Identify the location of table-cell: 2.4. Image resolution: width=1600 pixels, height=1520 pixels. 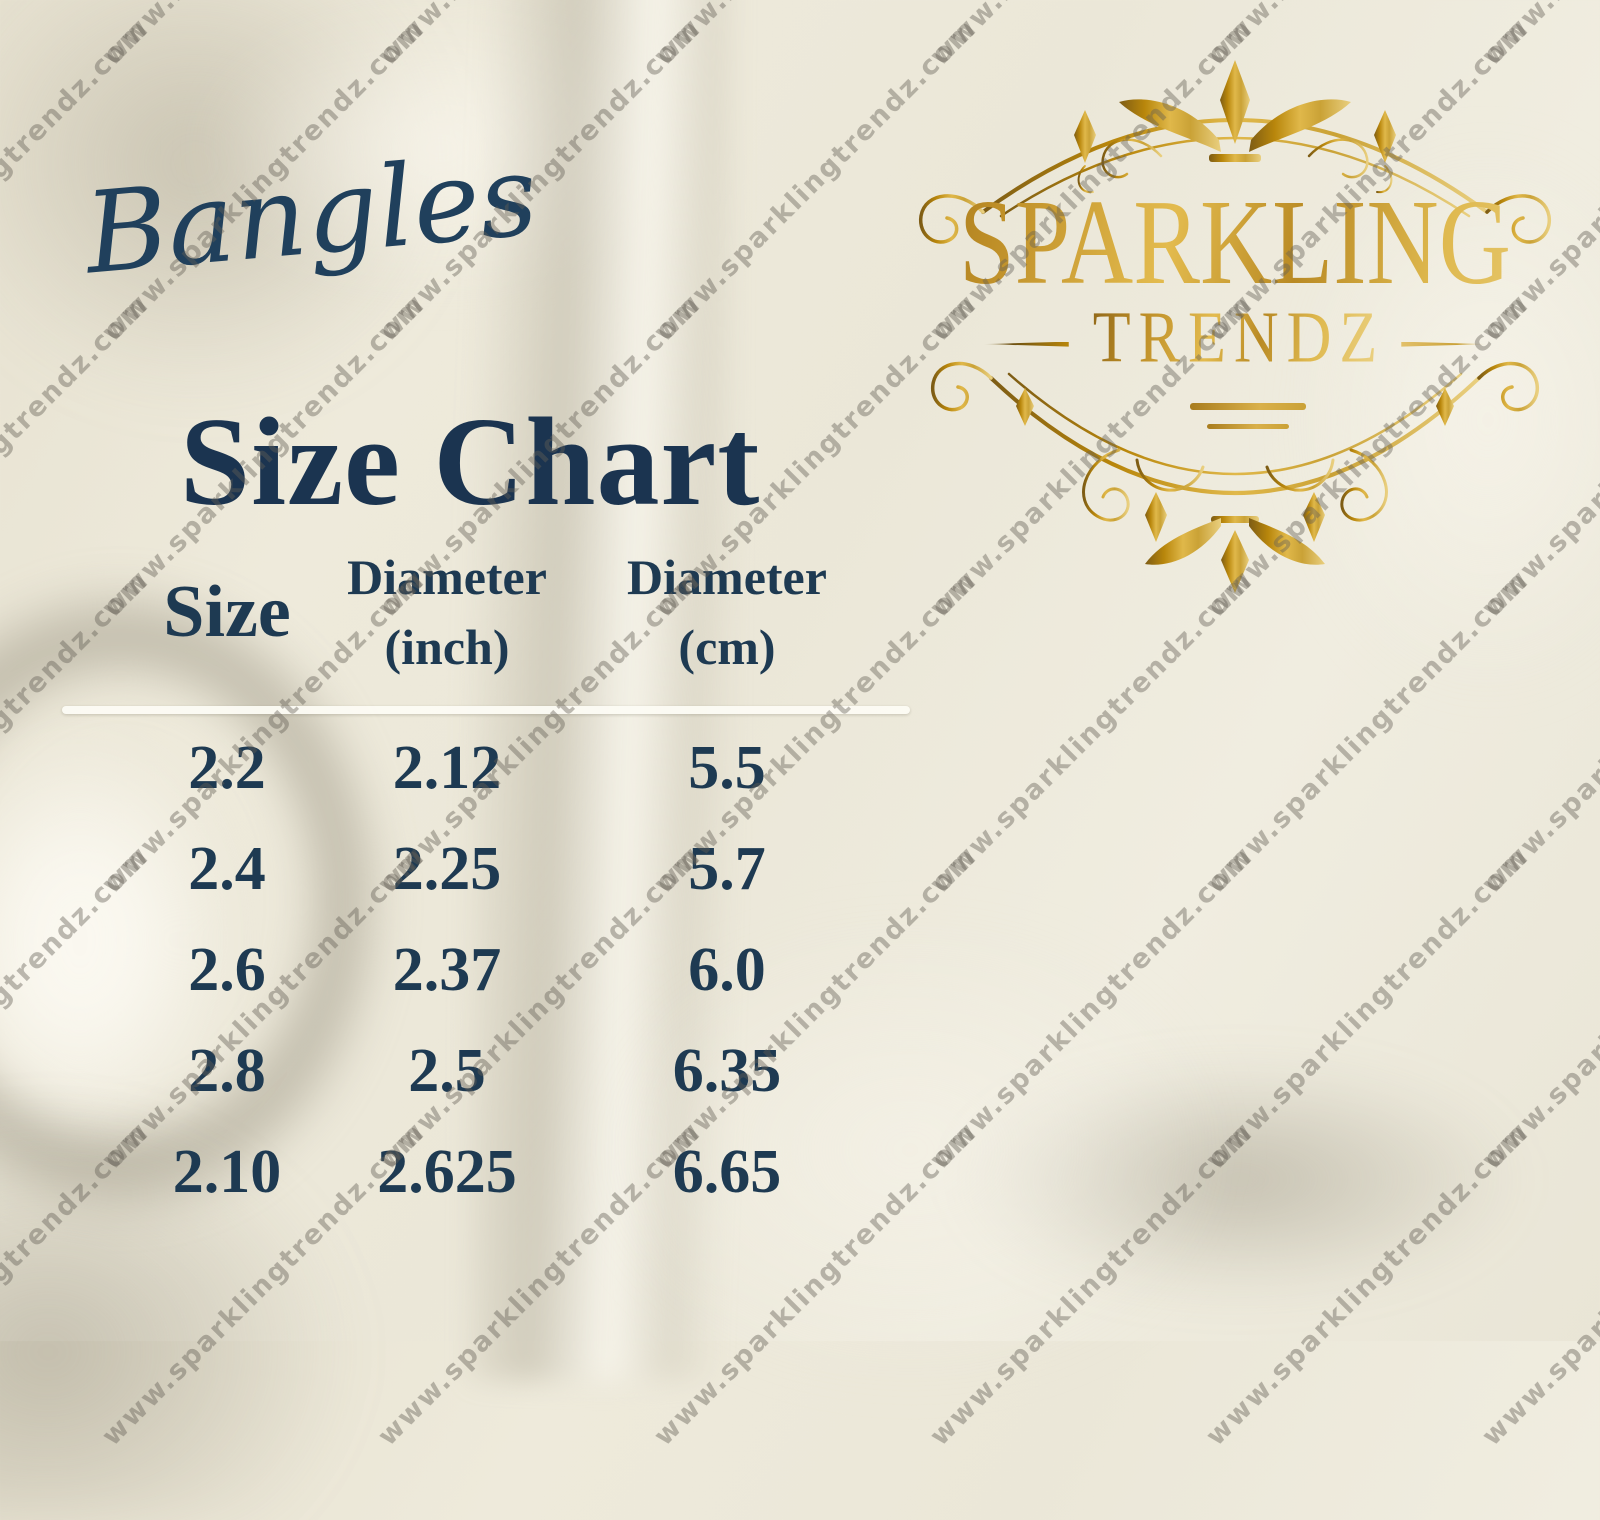
(227, 869).